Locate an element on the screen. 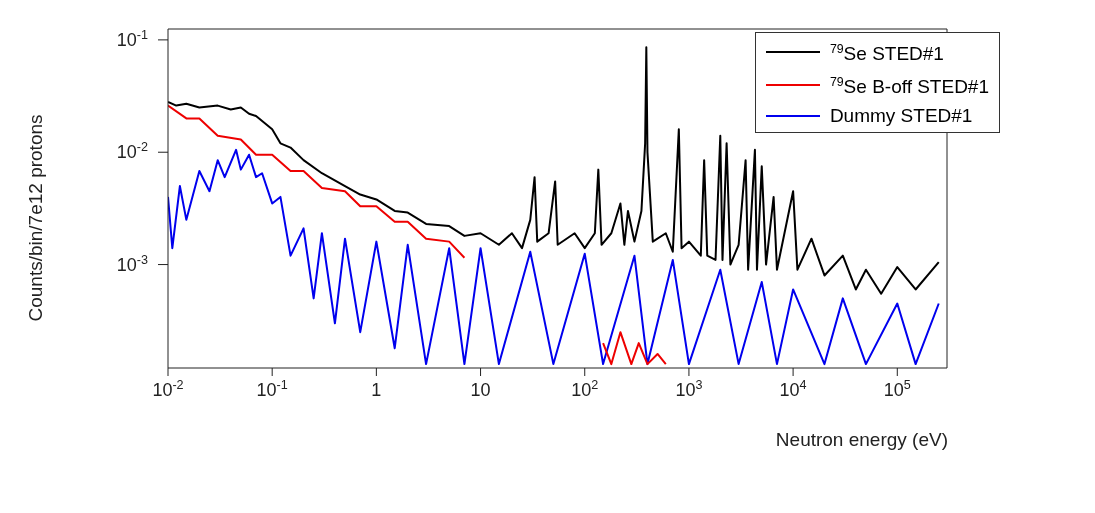  x-tick-label: 10$^{3}$ is located at coordinates (689, 389).